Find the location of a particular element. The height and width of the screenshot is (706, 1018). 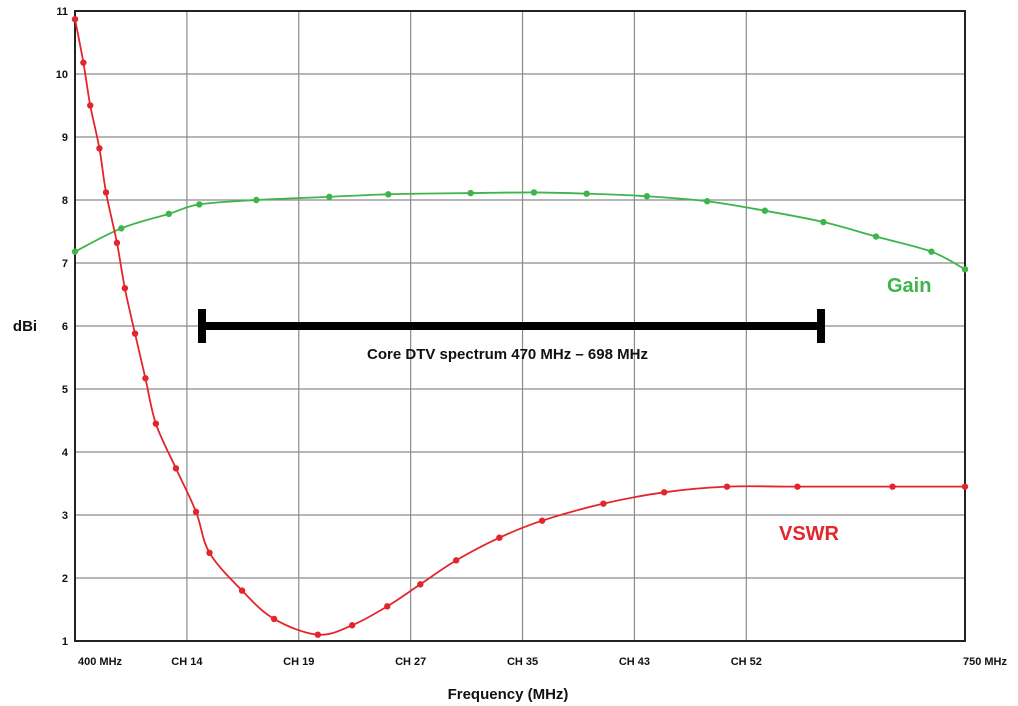

core-dtv-annotation-text: Core DTV spectrum 470 MHz – 698 MHz is located at coordinates (507, 354).